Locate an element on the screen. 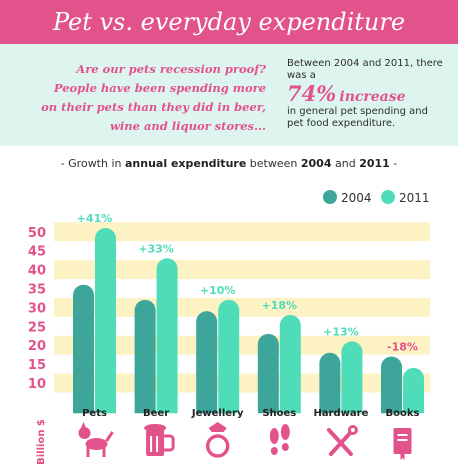  bar-pets-2004 is located at coordinates (83, 349).